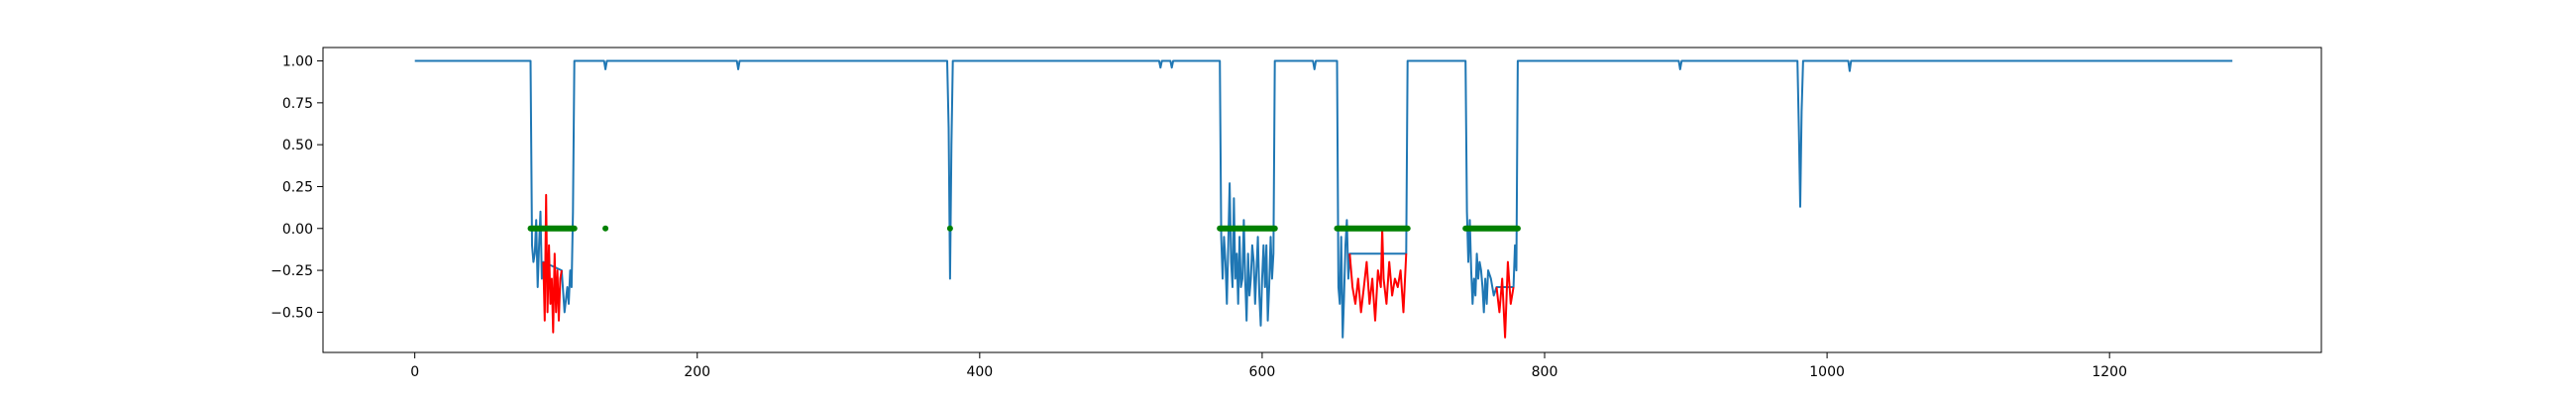 The image size is (2576, 396). I want to click on y-tick-label: −0.50, so click(291, 313).